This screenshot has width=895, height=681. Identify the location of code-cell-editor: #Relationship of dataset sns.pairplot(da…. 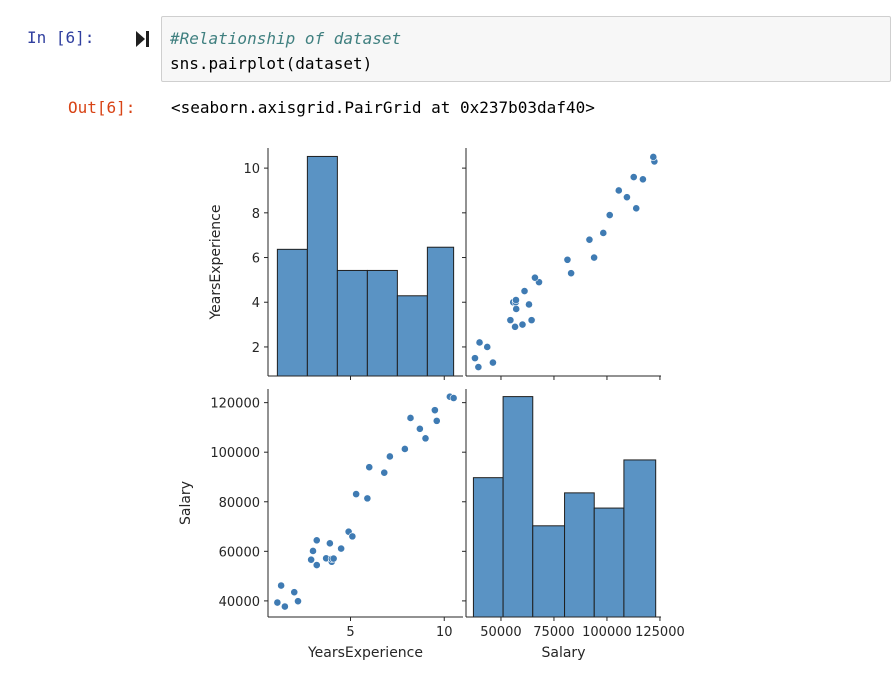
(526, 49).